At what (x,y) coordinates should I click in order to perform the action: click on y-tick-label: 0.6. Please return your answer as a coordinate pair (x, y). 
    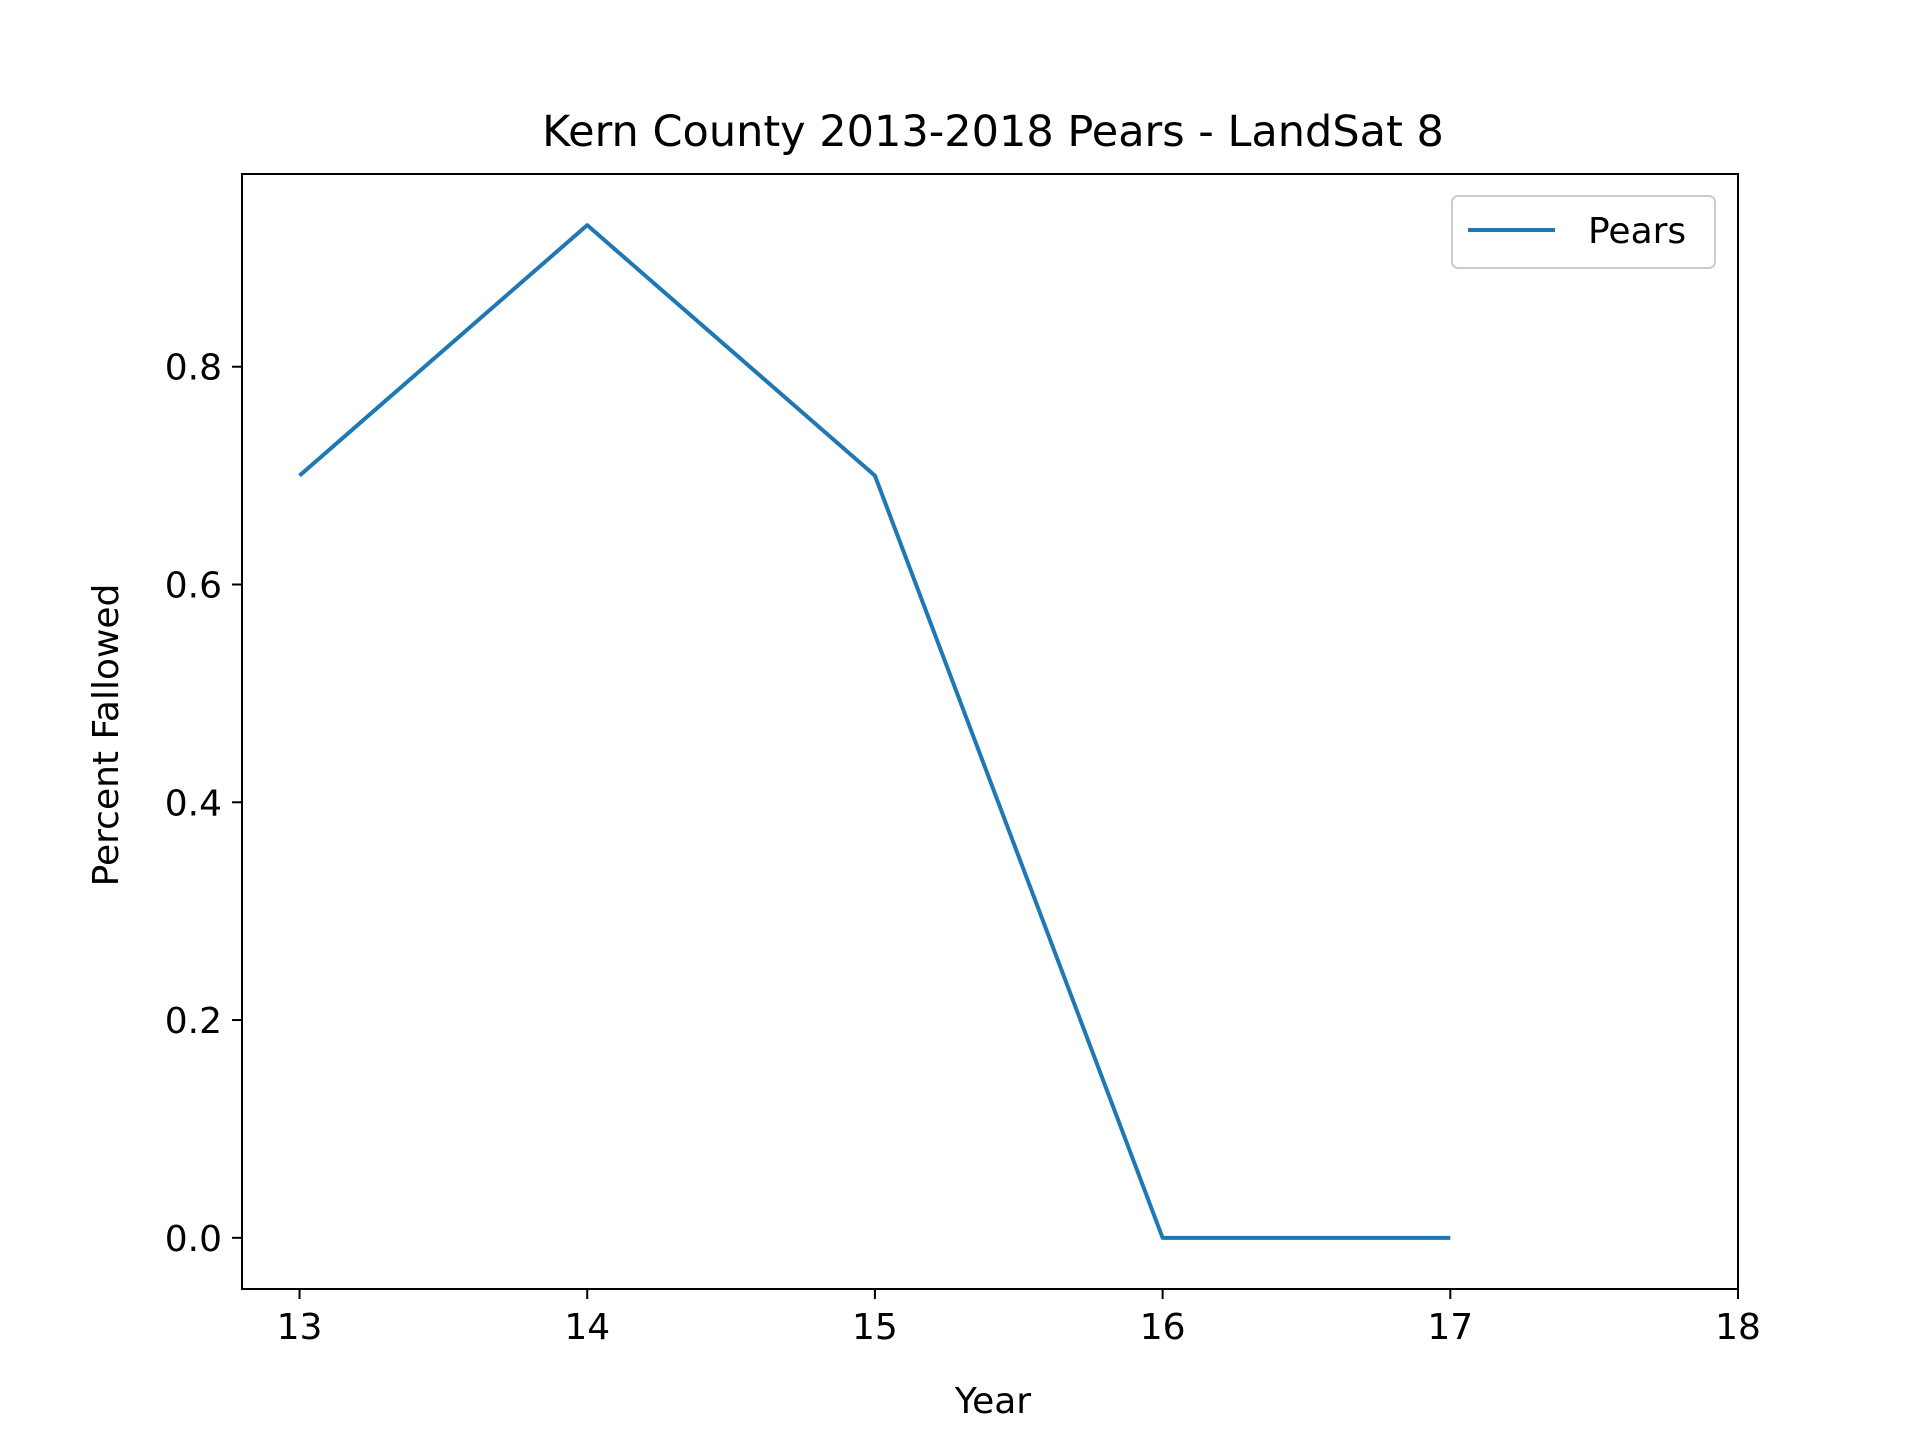
    Looking at the image, I should click on (193, 586).